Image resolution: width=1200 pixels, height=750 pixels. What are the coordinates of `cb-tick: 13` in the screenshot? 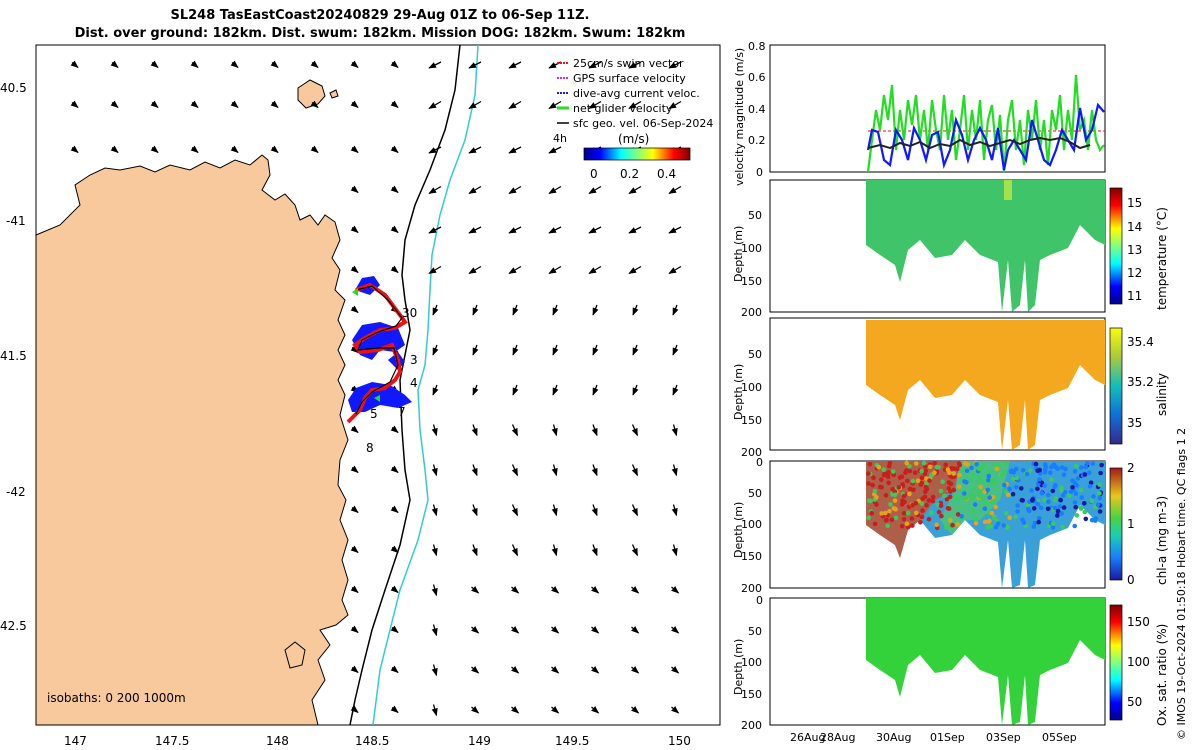 It's located at (1134, 250).